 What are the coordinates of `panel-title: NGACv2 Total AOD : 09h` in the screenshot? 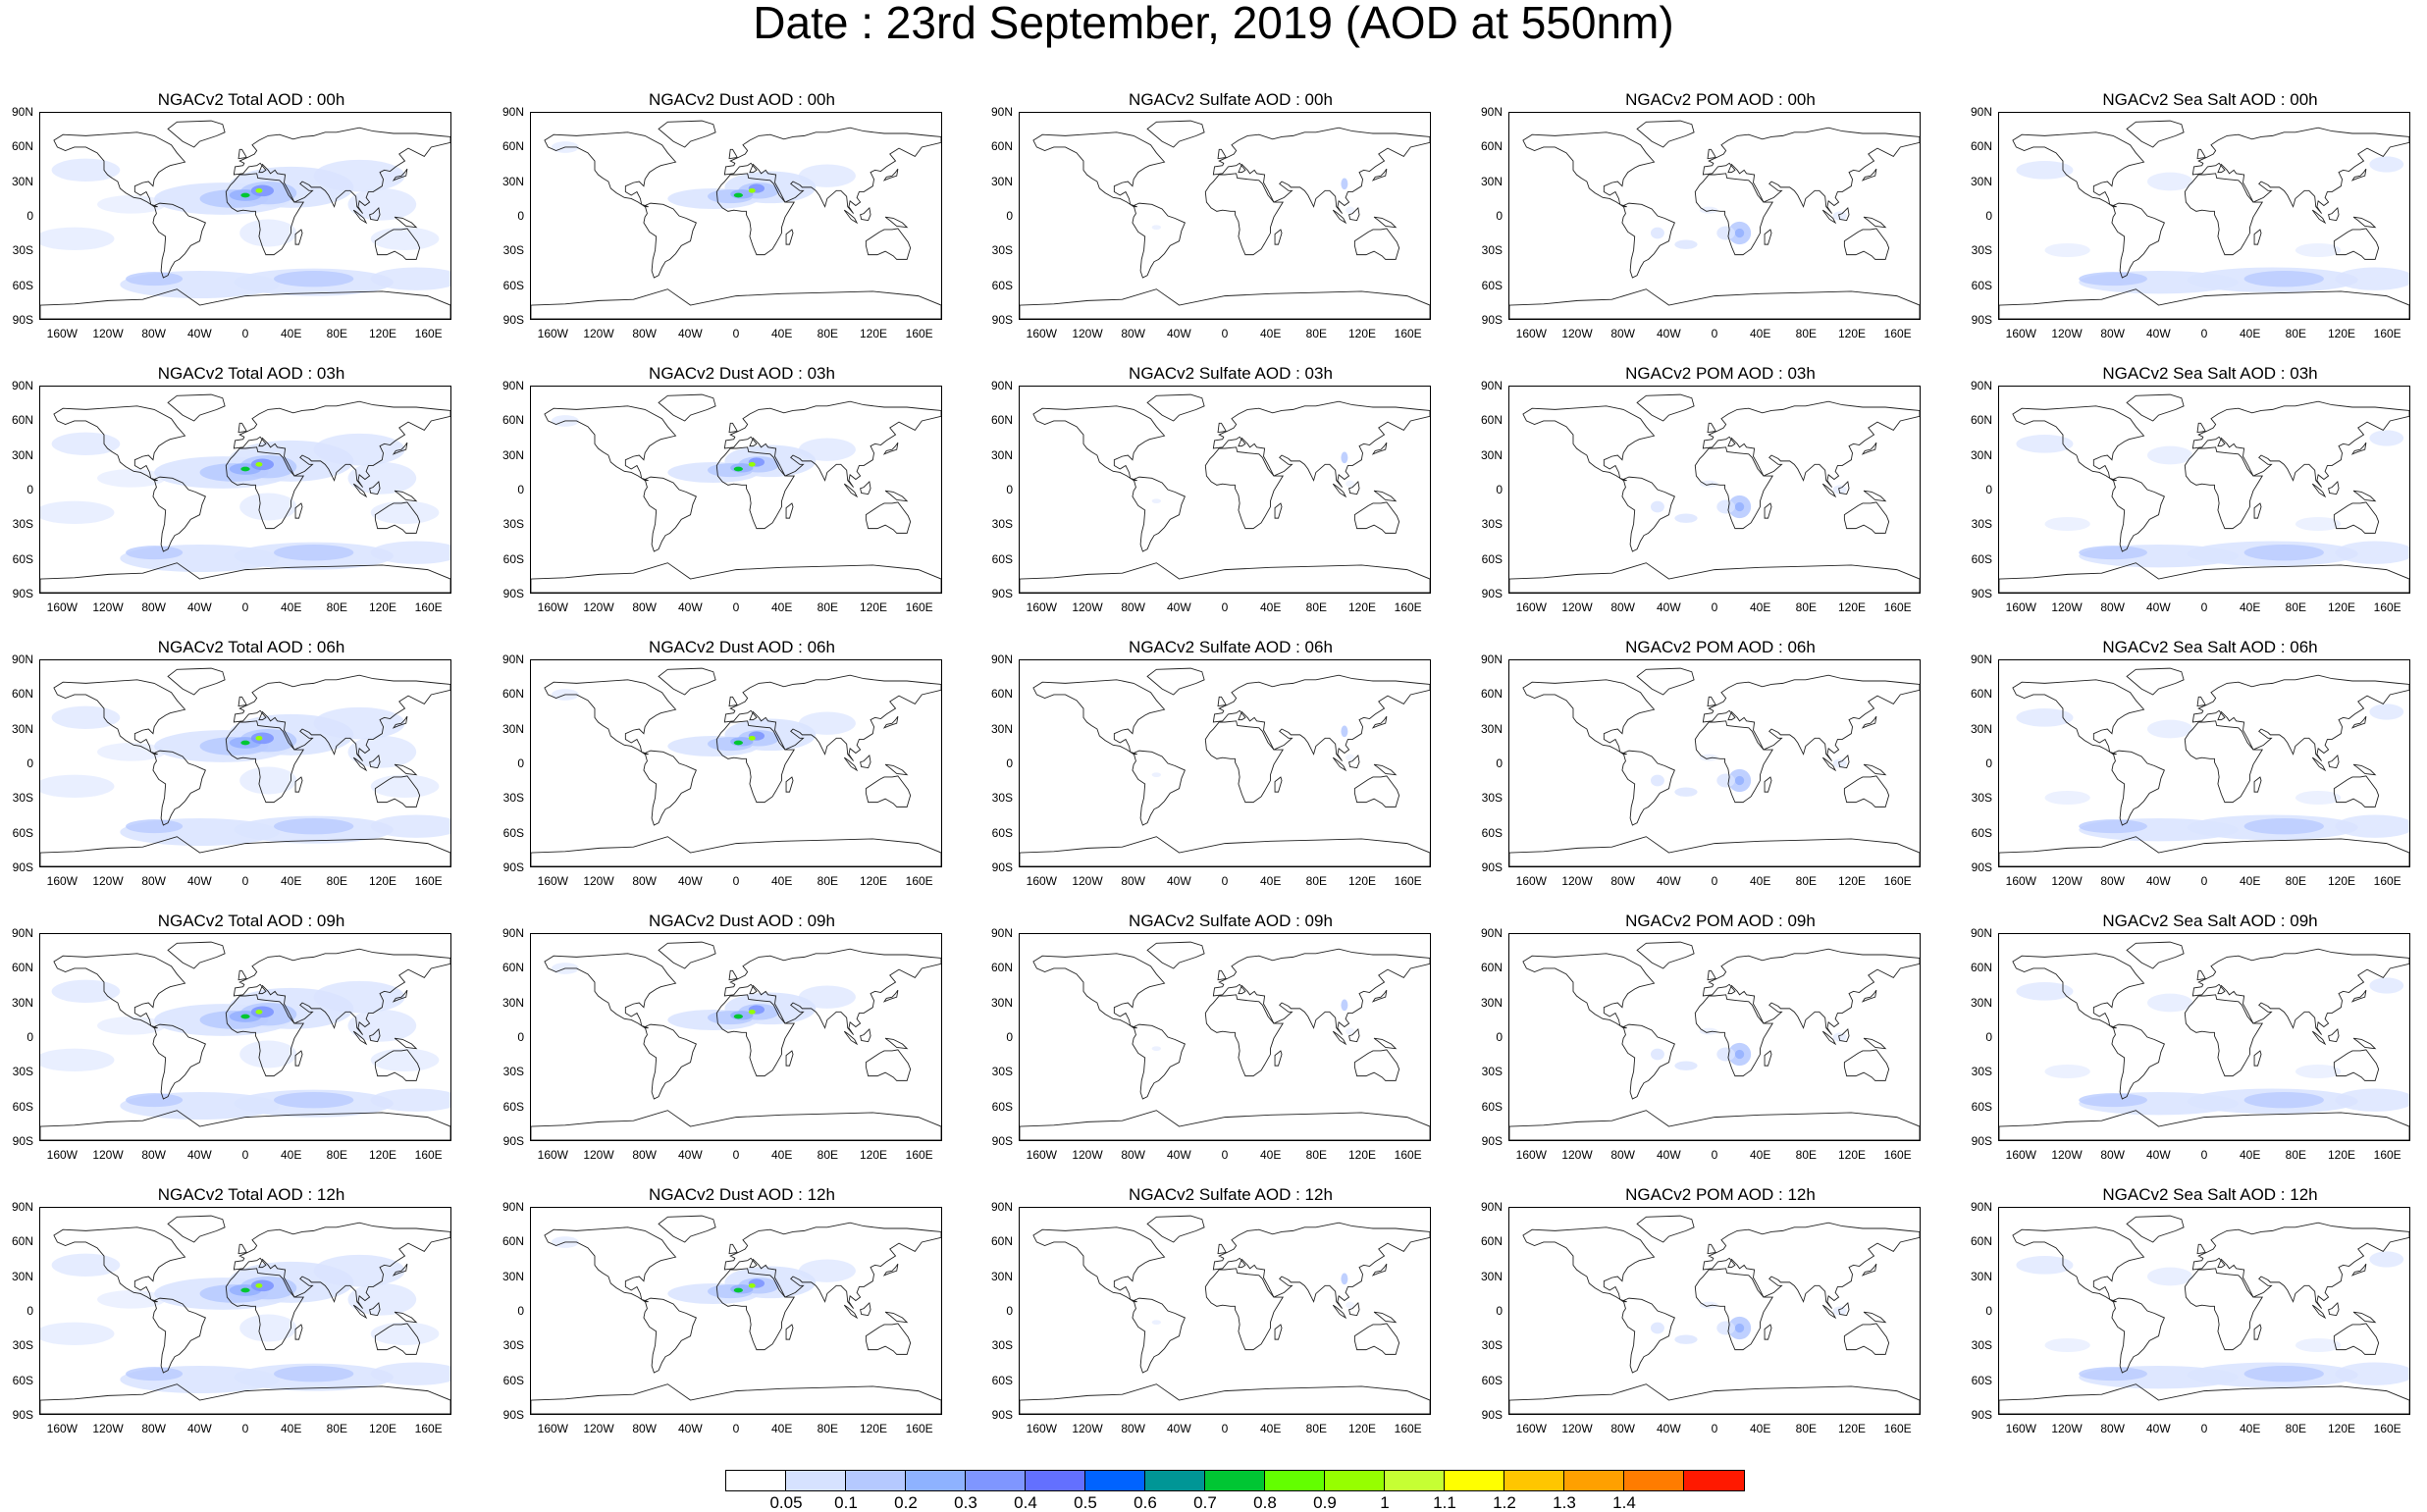 It's located at (251, 921).